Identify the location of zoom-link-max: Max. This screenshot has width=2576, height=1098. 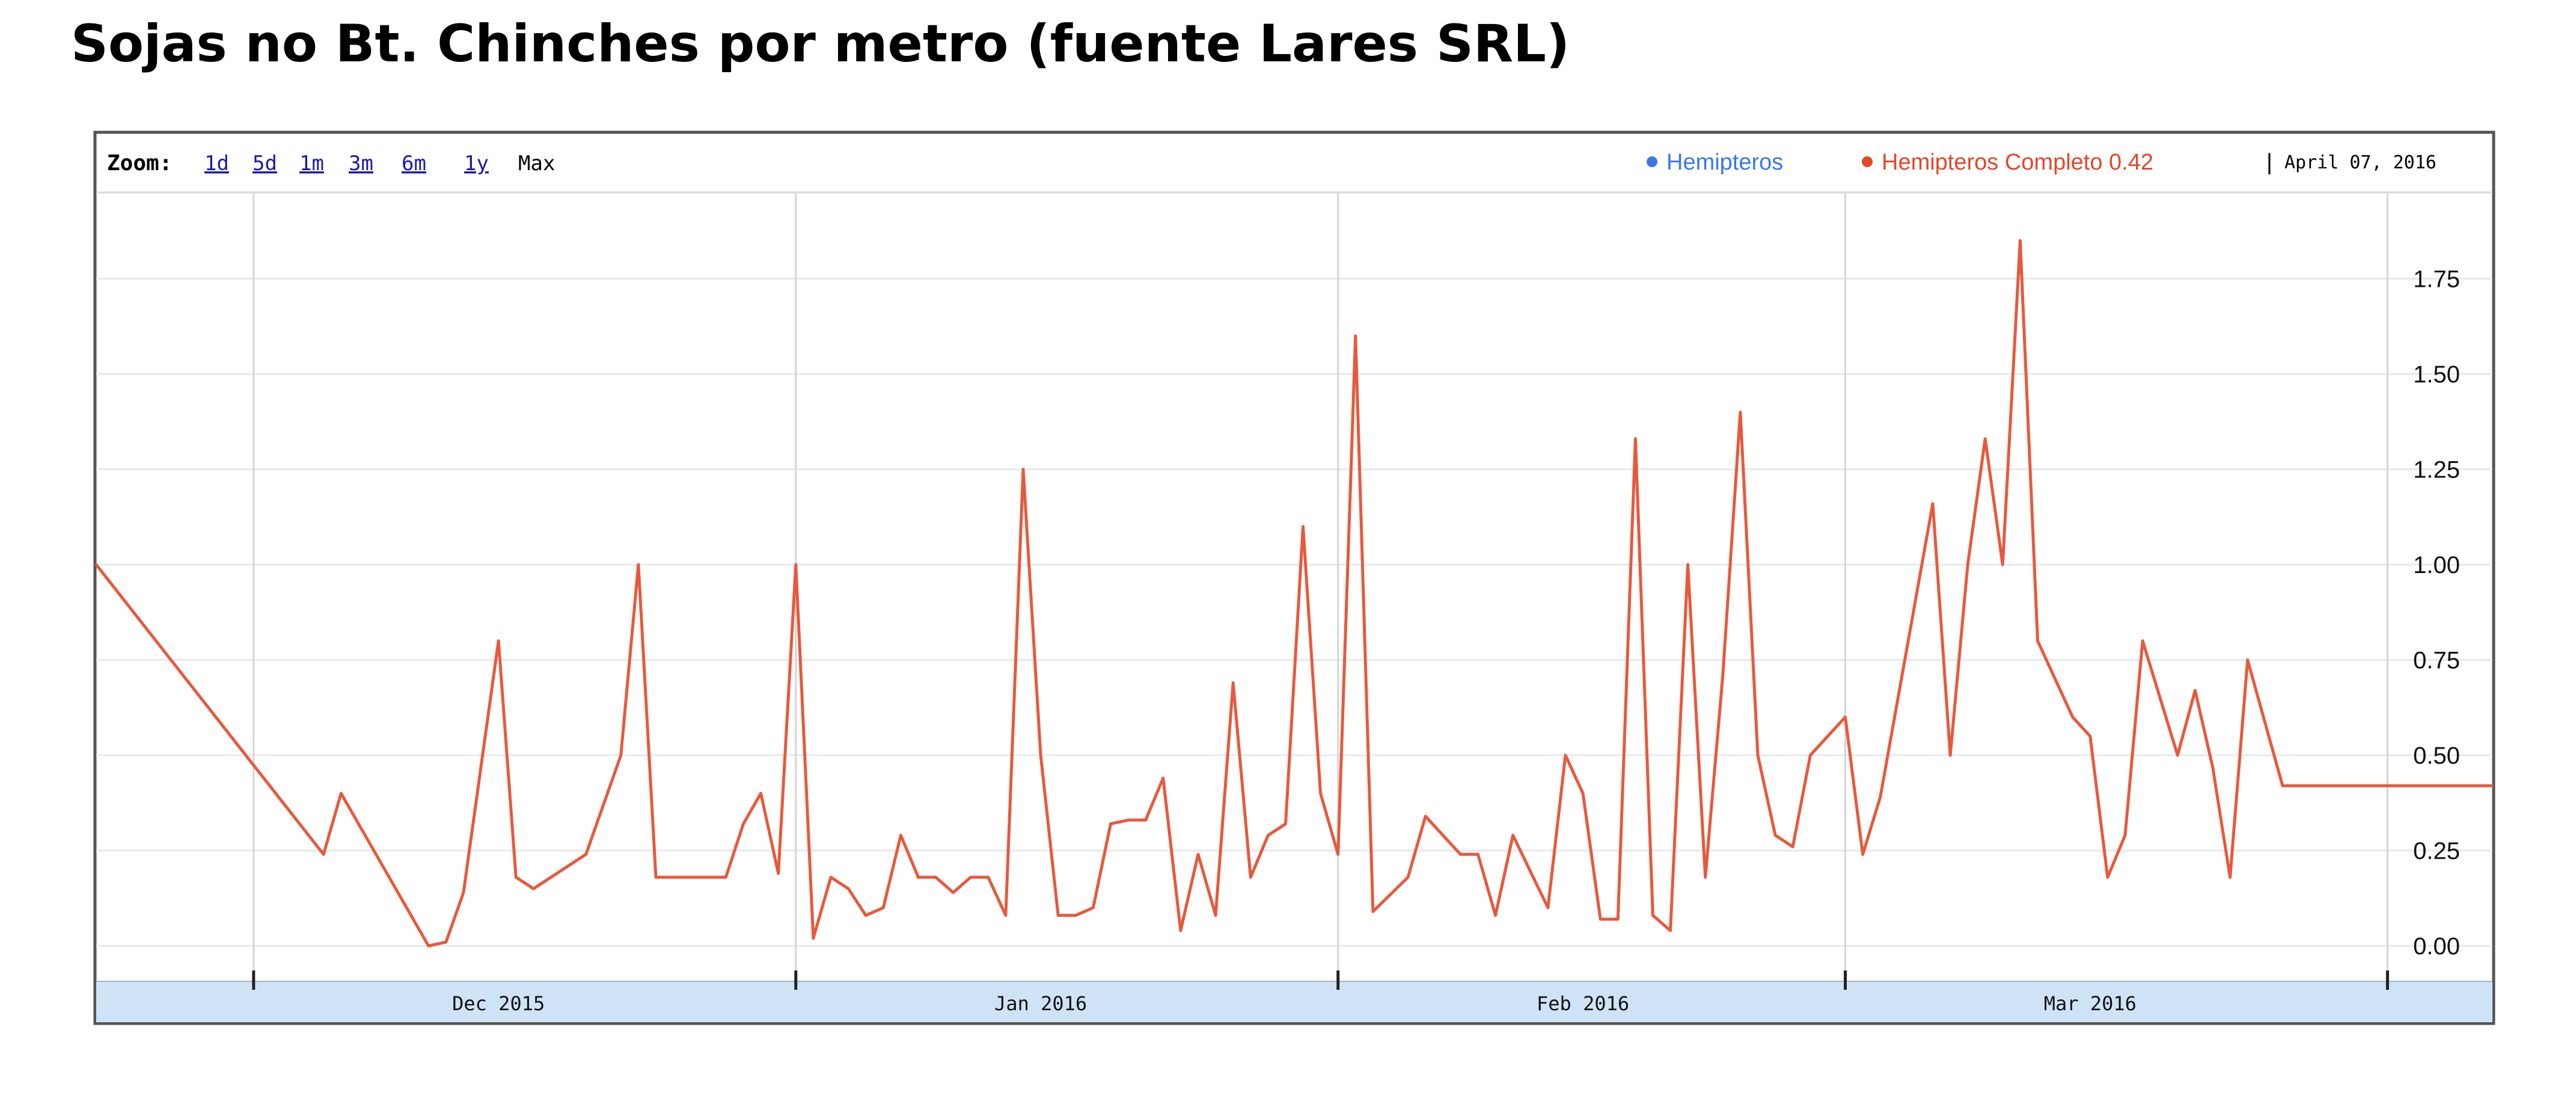
(536, 164).